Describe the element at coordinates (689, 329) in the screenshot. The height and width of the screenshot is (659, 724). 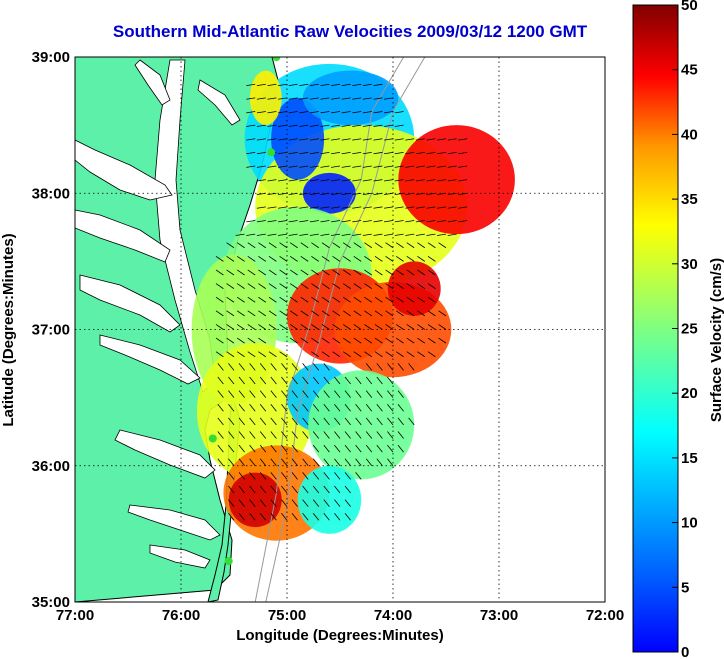
I see `colorbar-tick-label: 25` at that location.